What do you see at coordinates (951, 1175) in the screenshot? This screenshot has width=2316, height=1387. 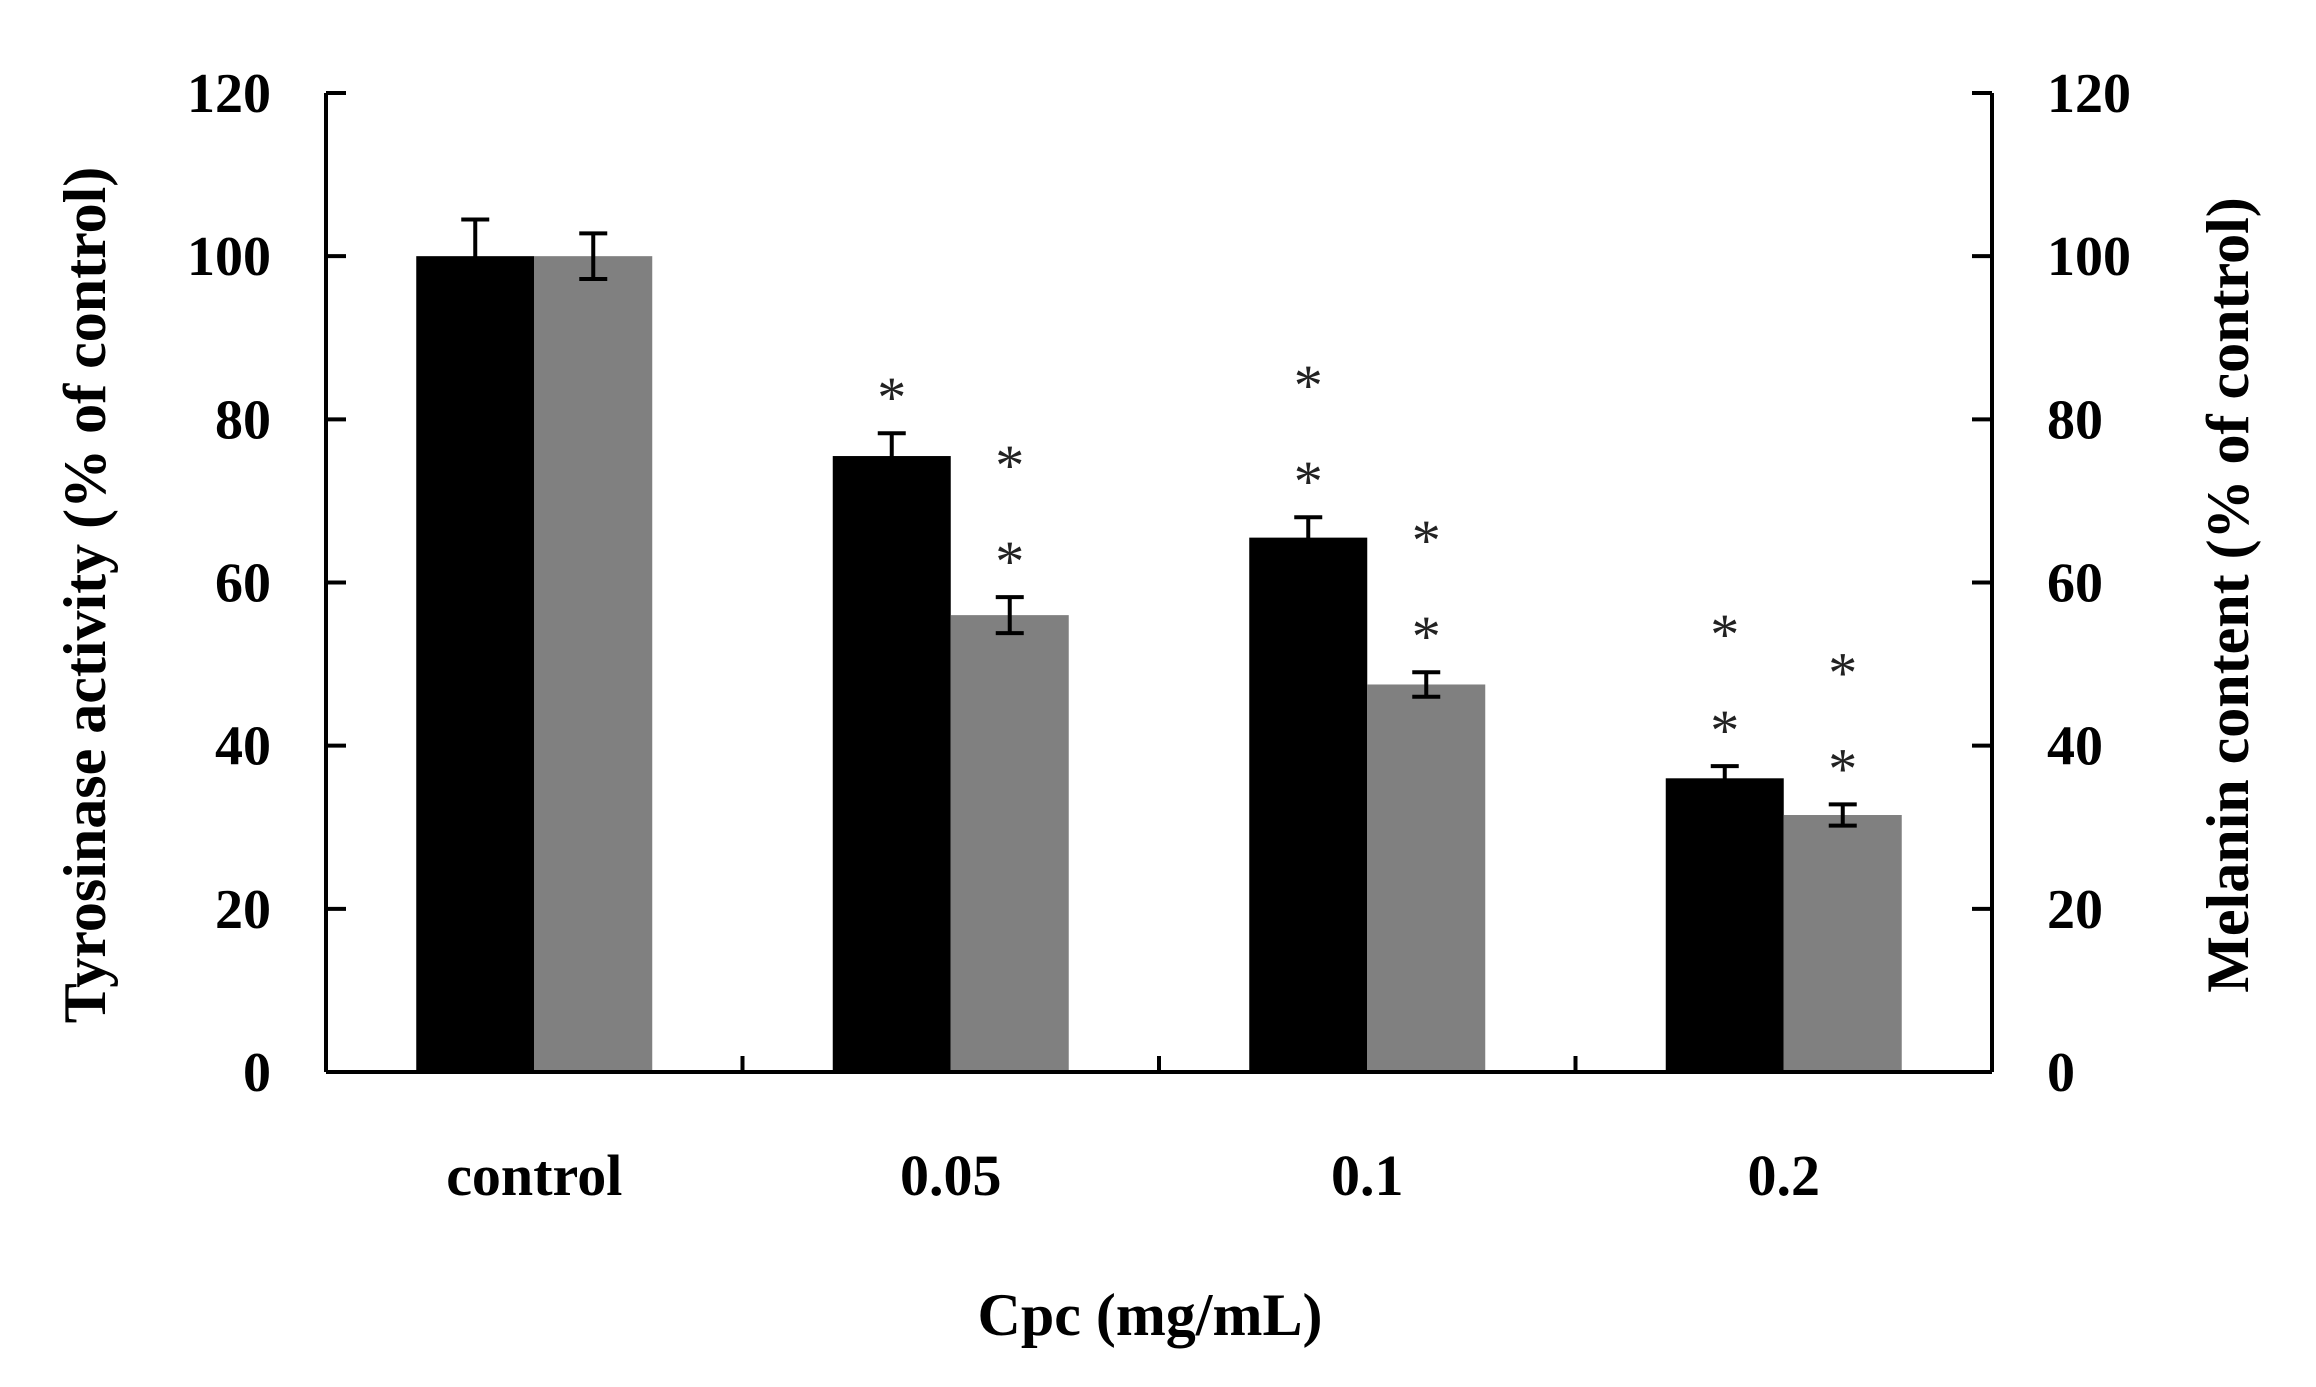 I see `x-tick-label: 0.05` at bounding box center [951, 1175].